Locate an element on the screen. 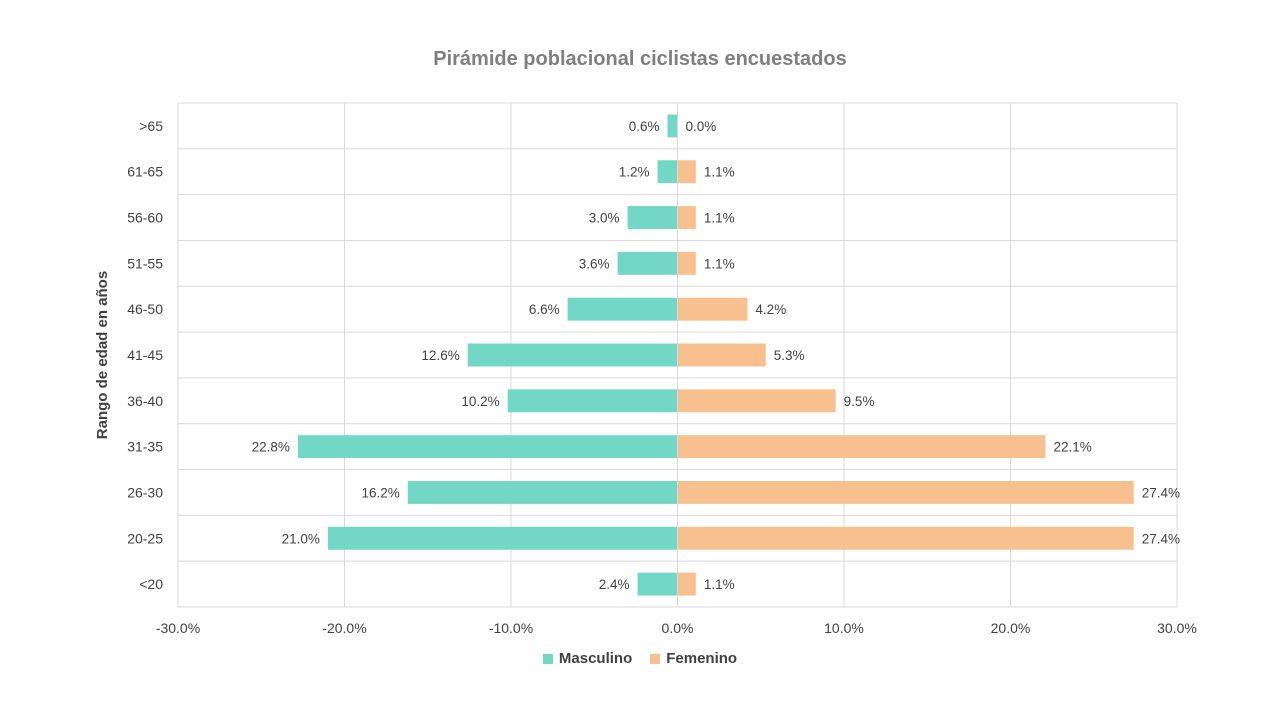 This screenshot has width=1280, height=720. y-tick-label: 36-40 is located at coordinates (145, 401).